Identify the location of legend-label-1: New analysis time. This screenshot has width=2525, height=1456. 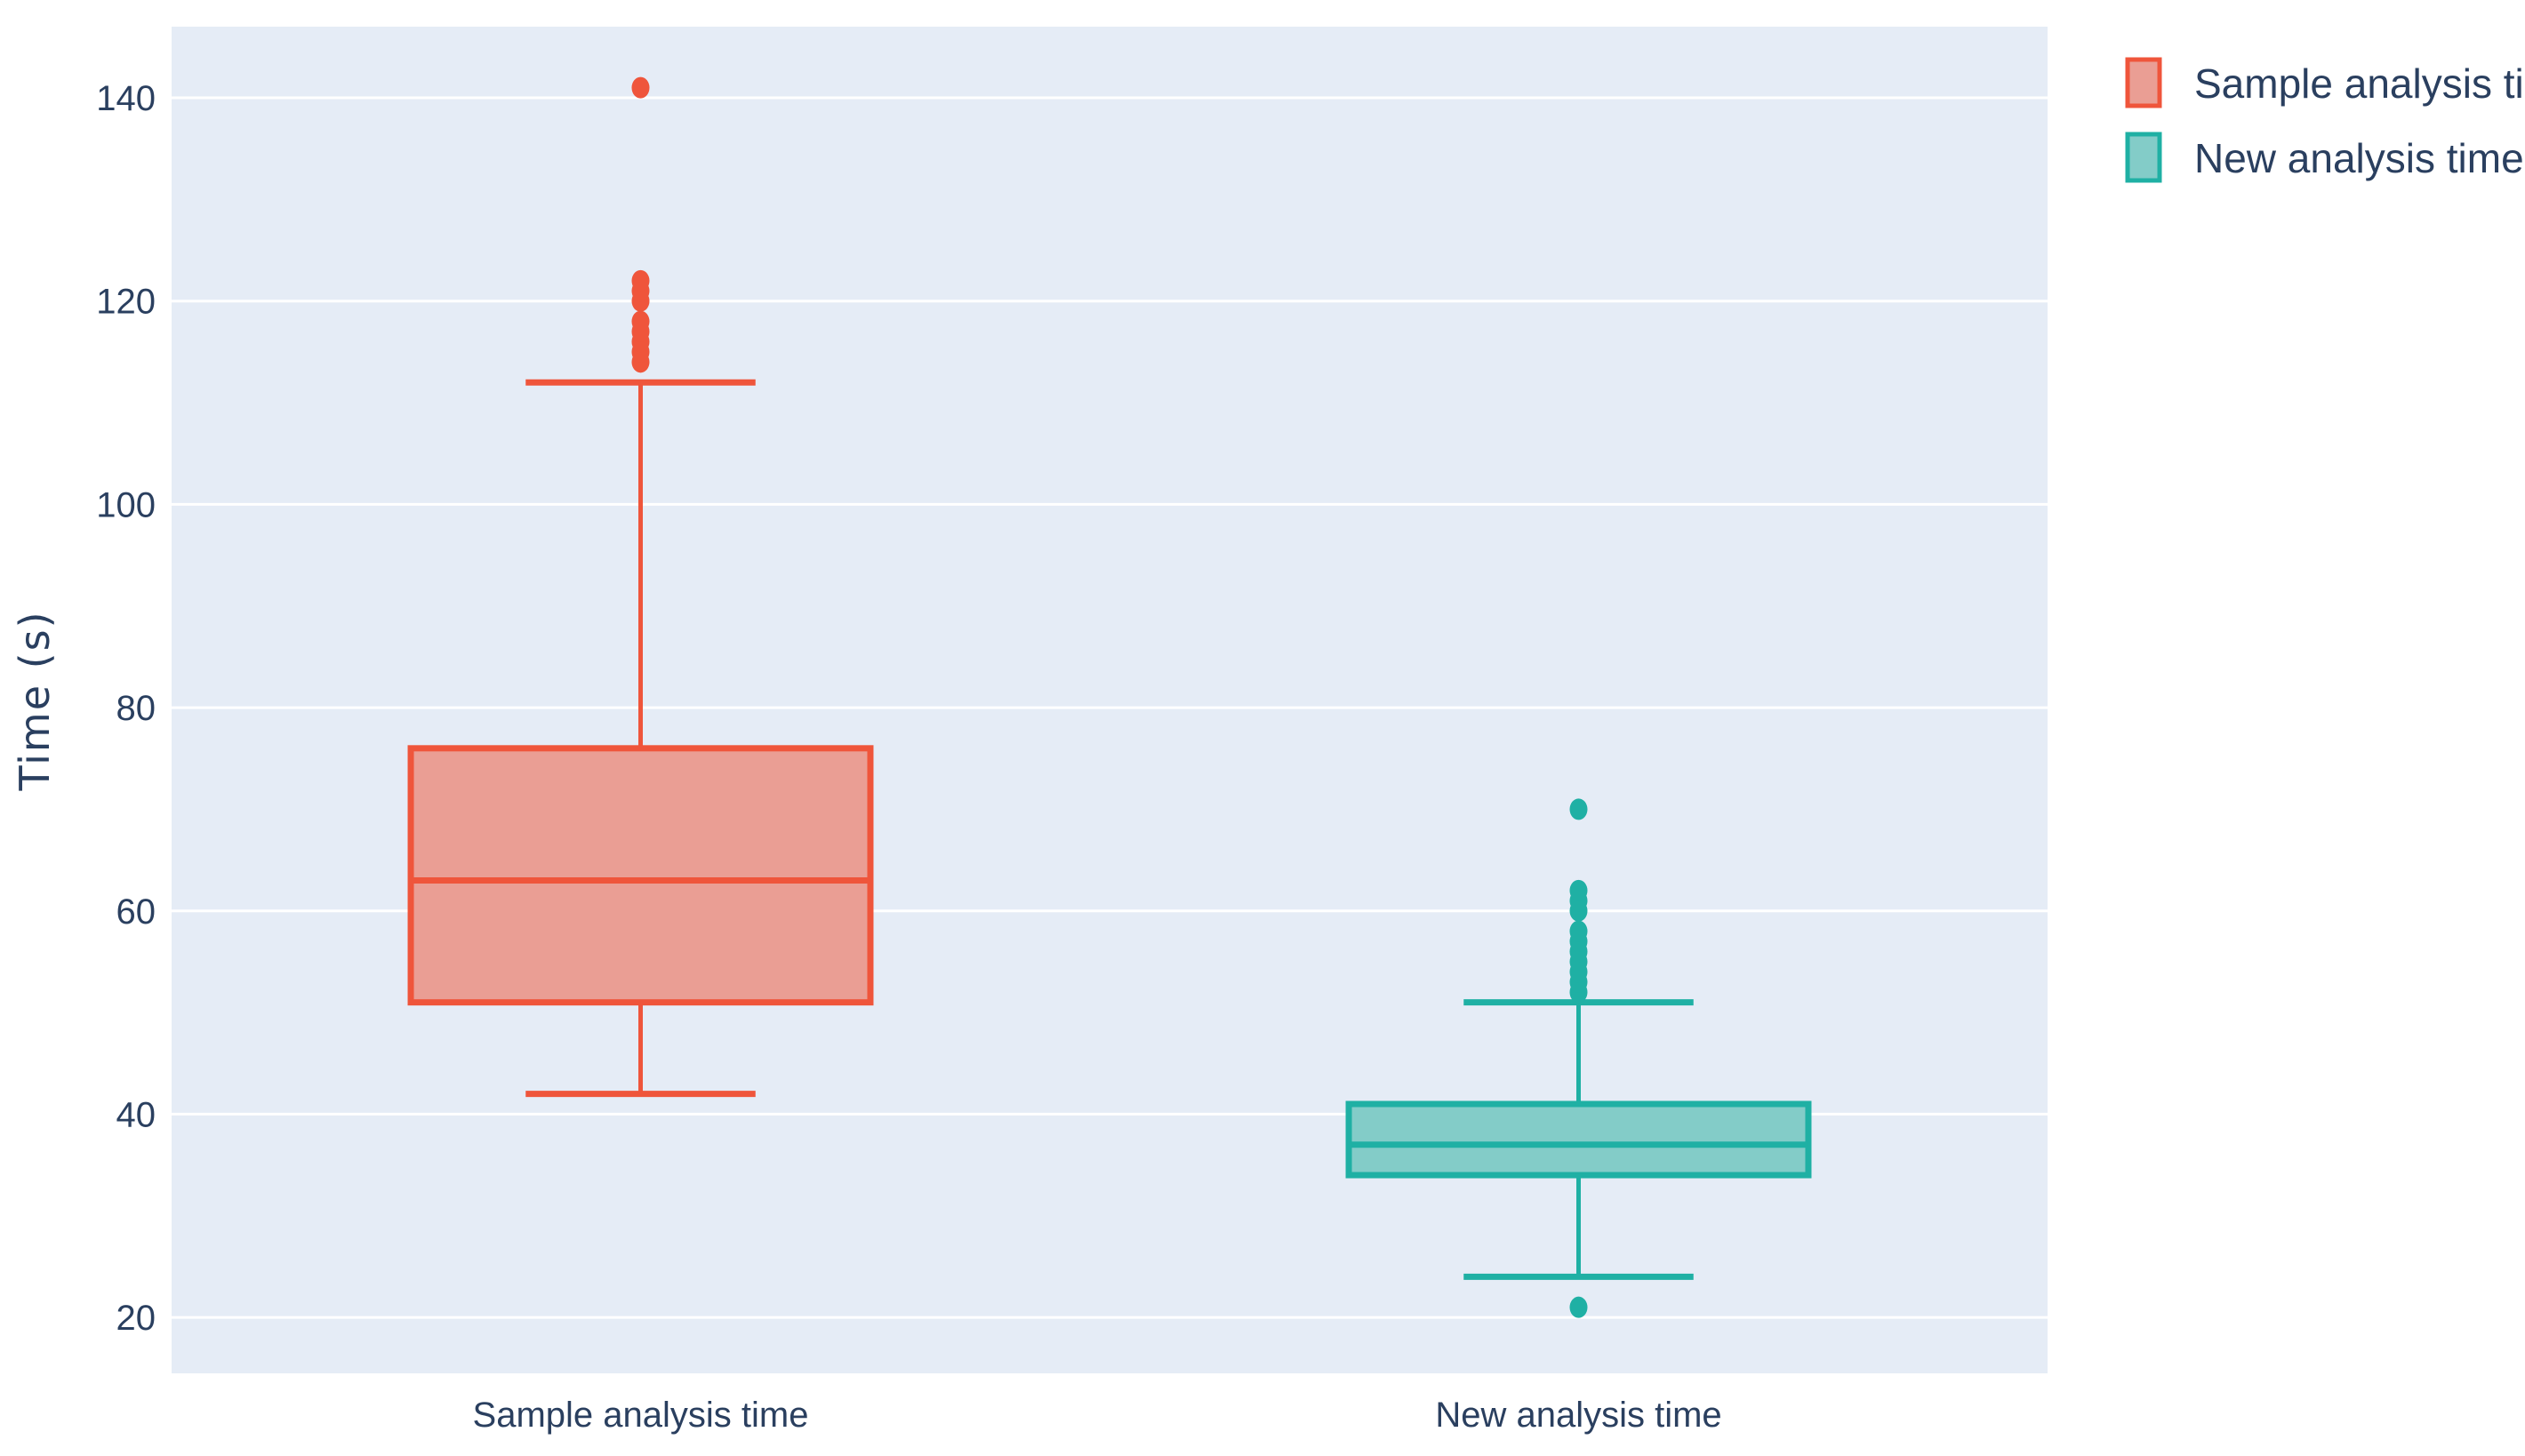
(2359, 158).